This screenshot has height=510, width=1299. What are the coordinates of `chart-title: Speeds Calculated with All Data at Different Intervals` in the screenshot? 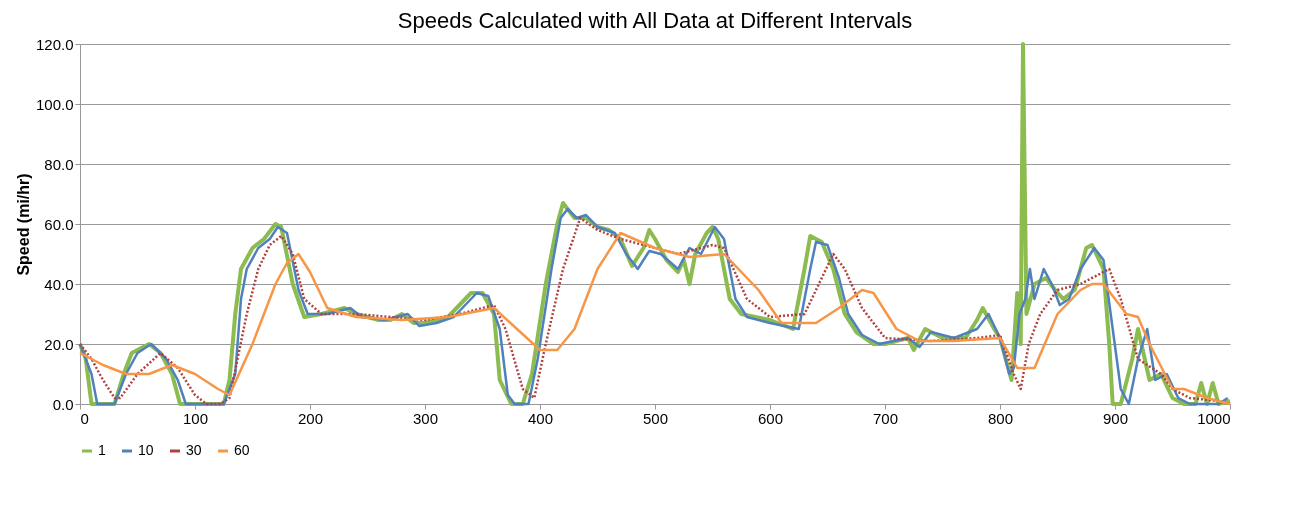 It's located at (655, 20).